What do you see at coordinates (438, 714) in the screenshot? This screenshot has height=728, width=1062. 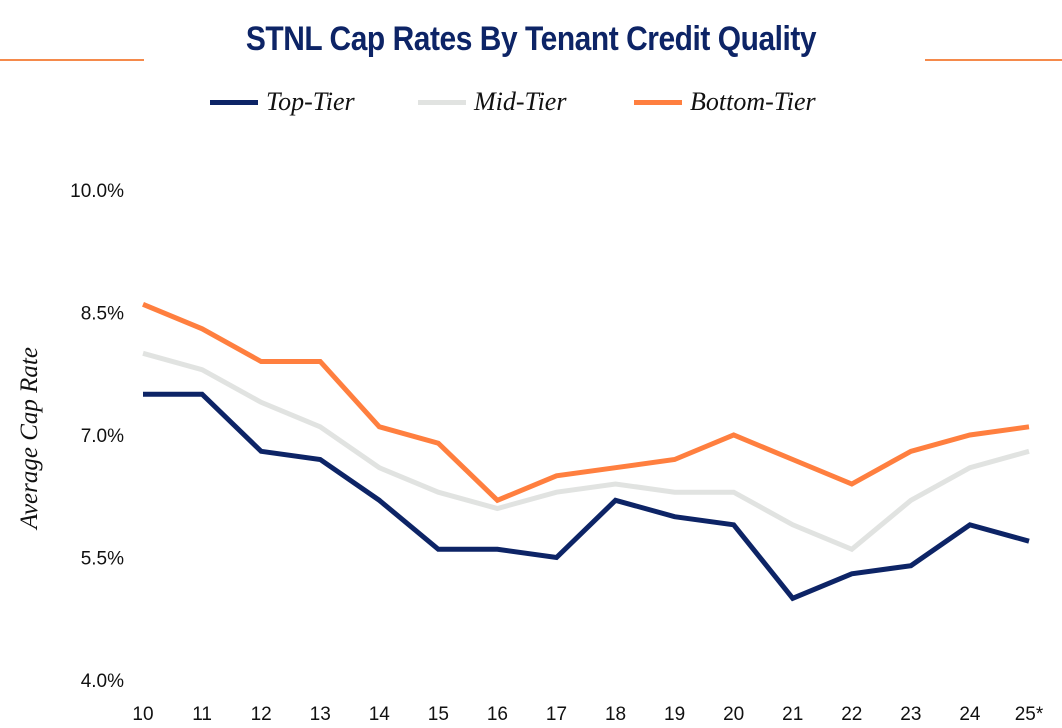 I see `x-tick-label: 15` at bounding box center [438, 714].